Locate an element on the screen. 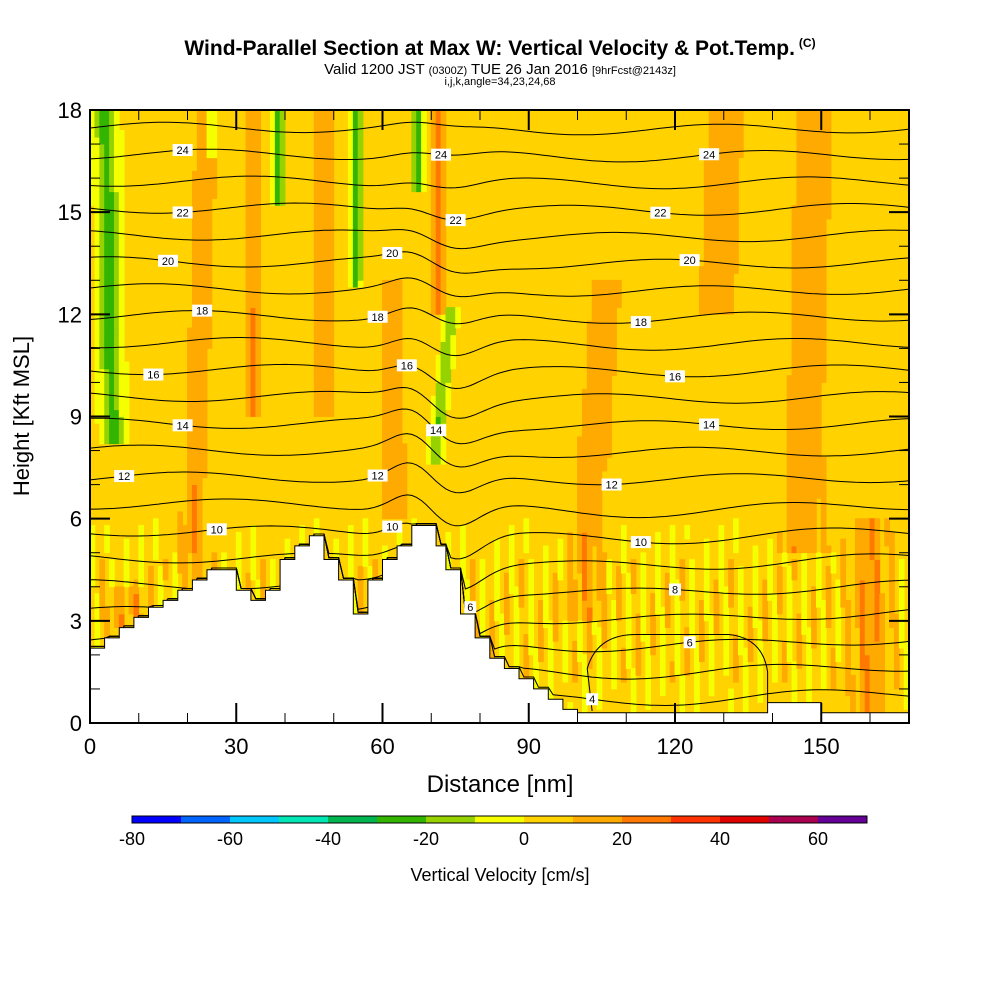  y-tick-label: 3 is located at coordinates (76, 621).